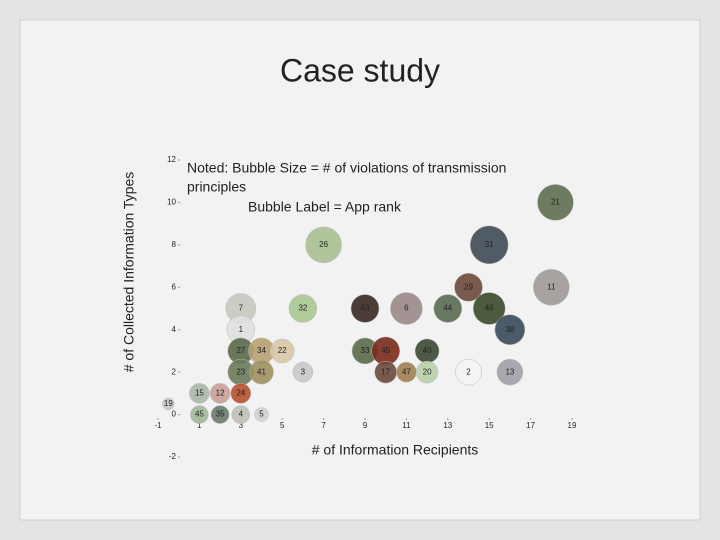 The width and height of the screenshot is (720, 540). Describe the element at coordinates (240, 350) in the screenshot. I see `bubble-label: 27` at that location.